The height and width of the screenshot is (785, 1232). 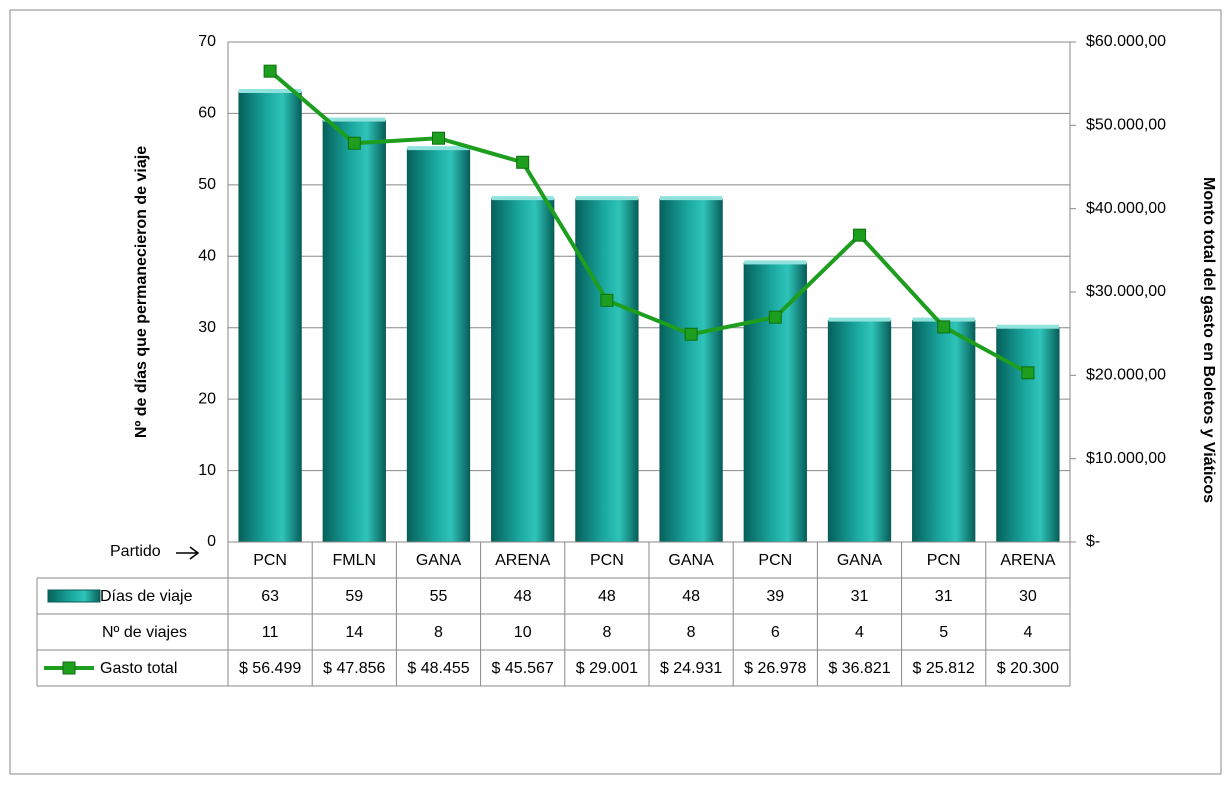 What do you see at coordinates (607, 668) in the screenshot?
I see `table-cell: $ 29.001` at bounding box center [607, 668].